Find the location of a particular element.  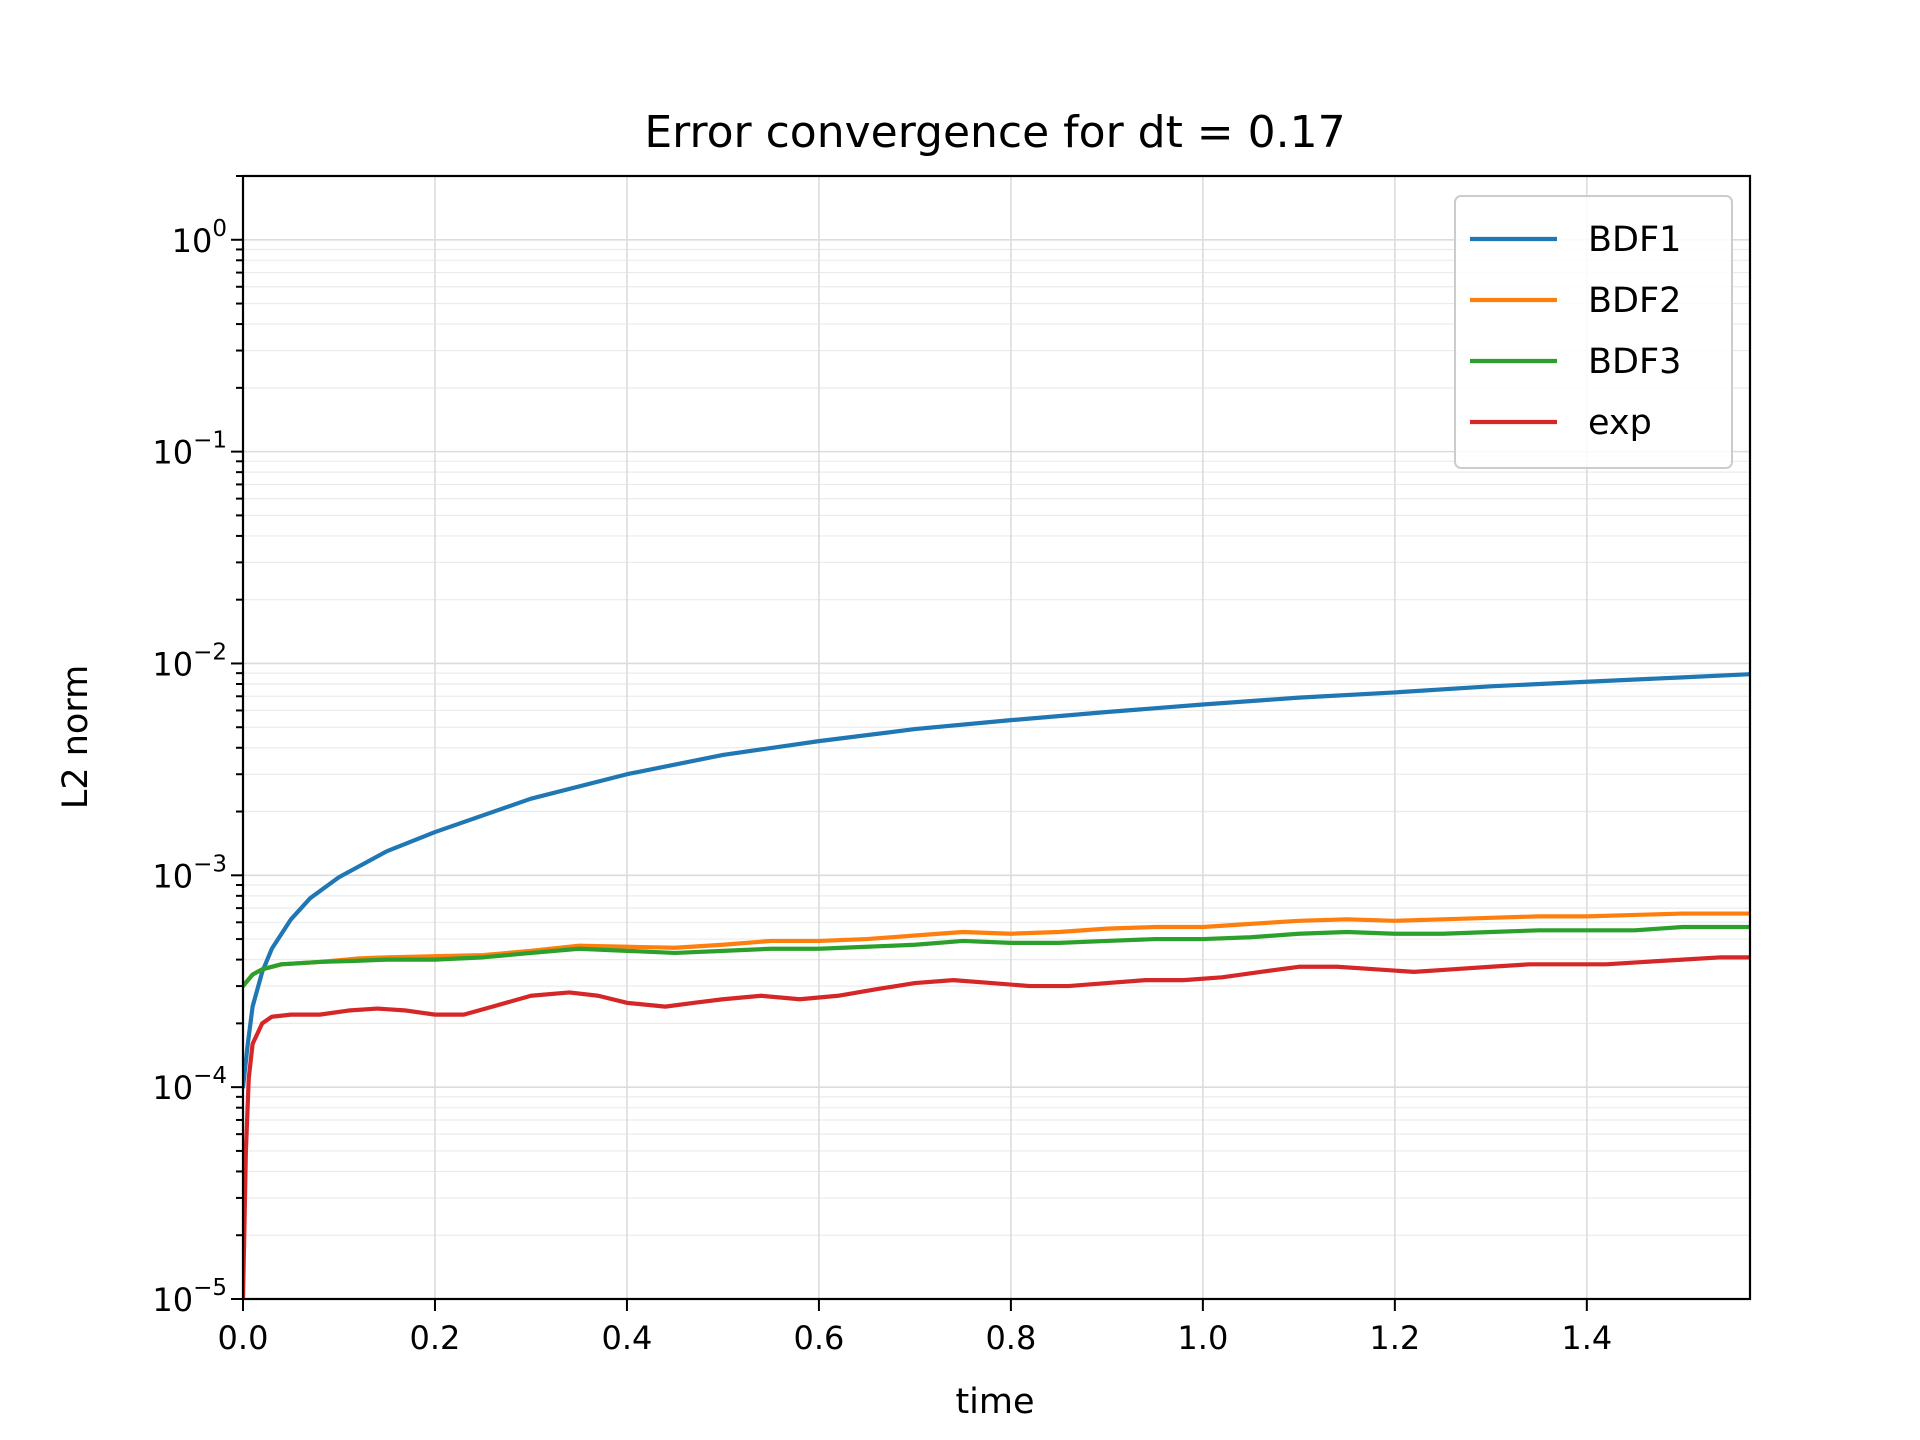

y-tick-label: 10⁻³ is located at coordinates (189, 873).